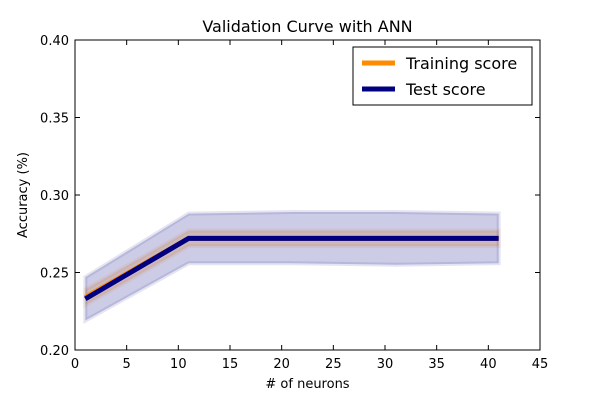 Image resolution: width=600 pixels, height=400 pixels. What do you see at coordinates (281, 364) in the screenshot?
I see `x-tick-label: 20` at bounding box center [281, 364].